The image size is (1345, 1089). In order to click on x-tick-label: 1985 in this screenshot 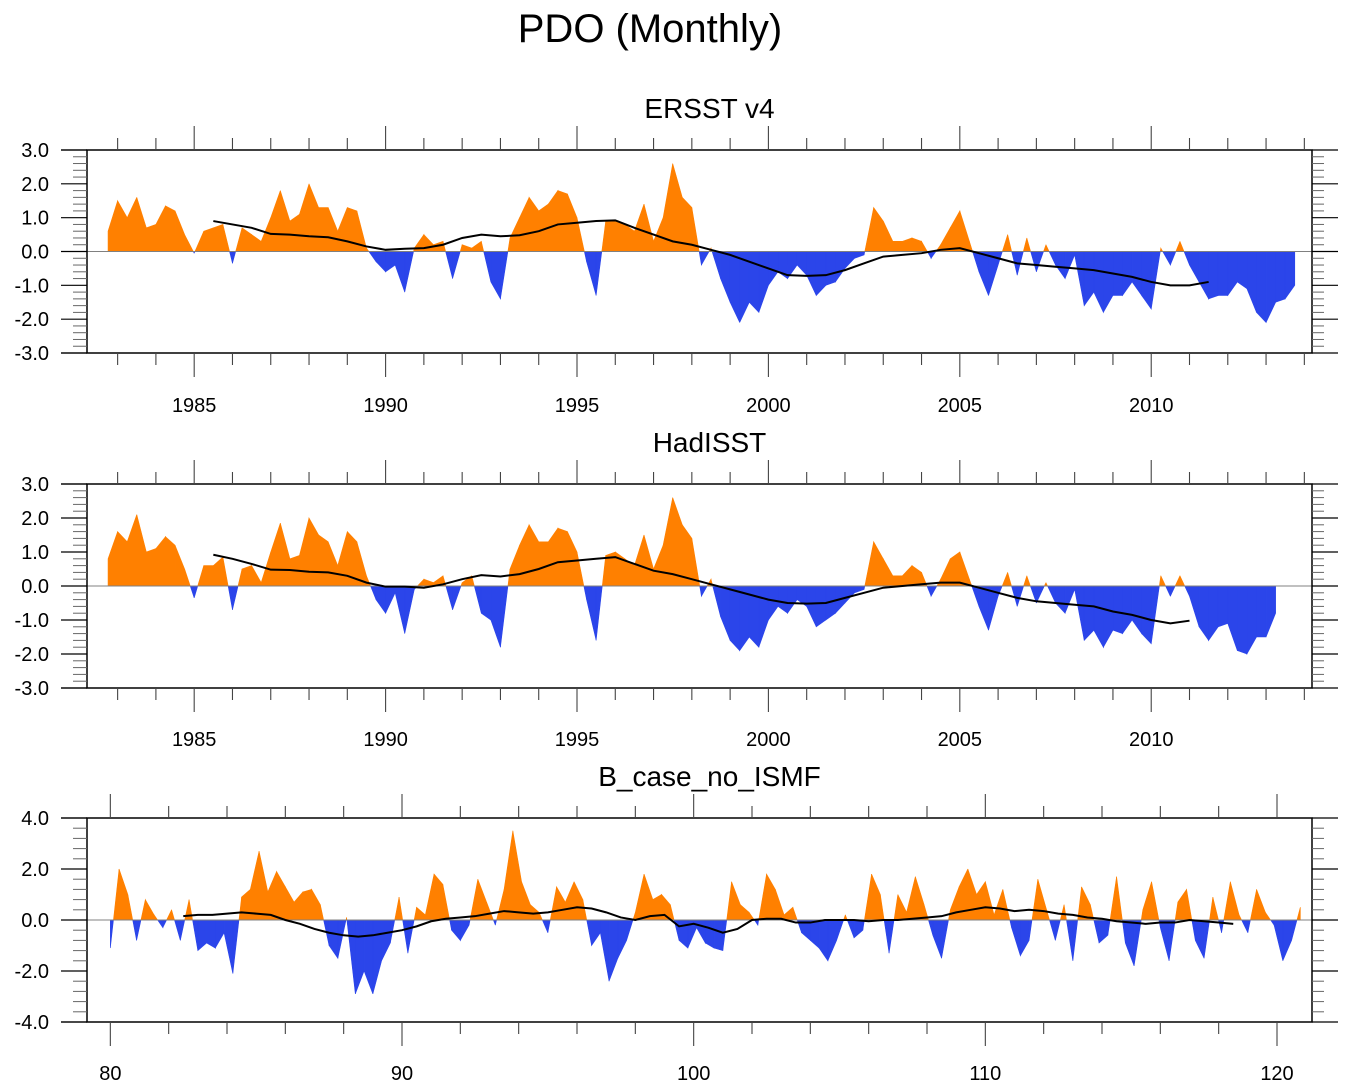, I will do `click(194, 740)`.